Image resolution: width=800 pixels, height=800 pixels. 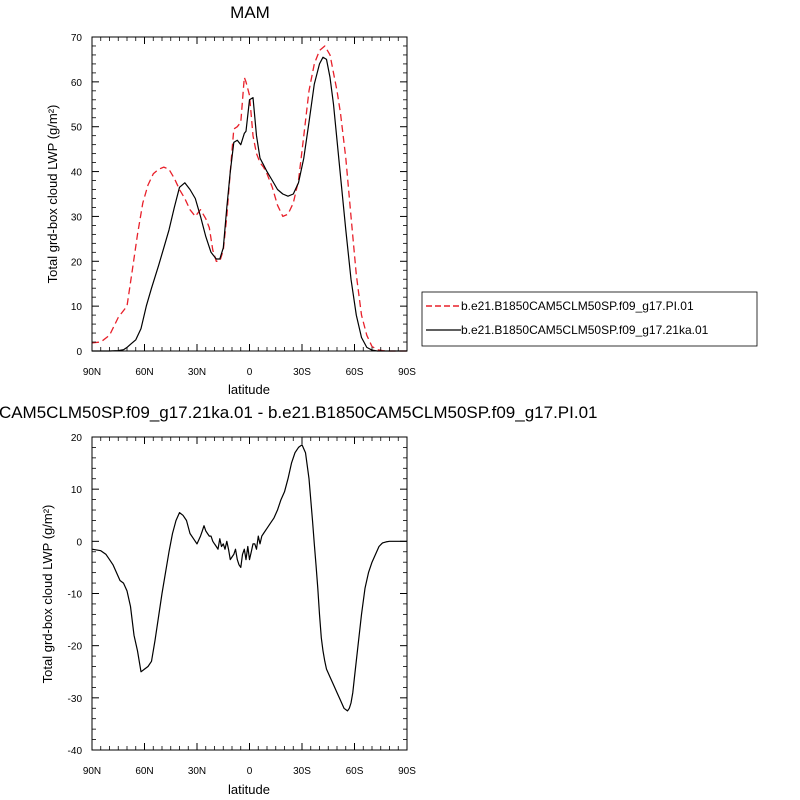 I want to click on bottom-y-tick-label: 20, so click(x=77, y=438).